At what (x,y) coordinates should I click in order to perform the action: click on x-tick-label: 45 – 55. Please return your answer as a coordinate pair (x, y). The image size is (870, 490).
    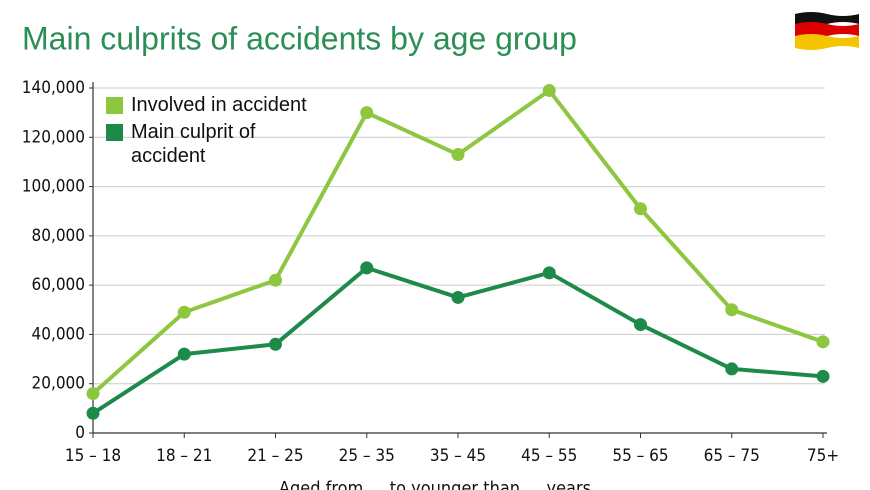
    Looking at the image, I should click on (549, 456).